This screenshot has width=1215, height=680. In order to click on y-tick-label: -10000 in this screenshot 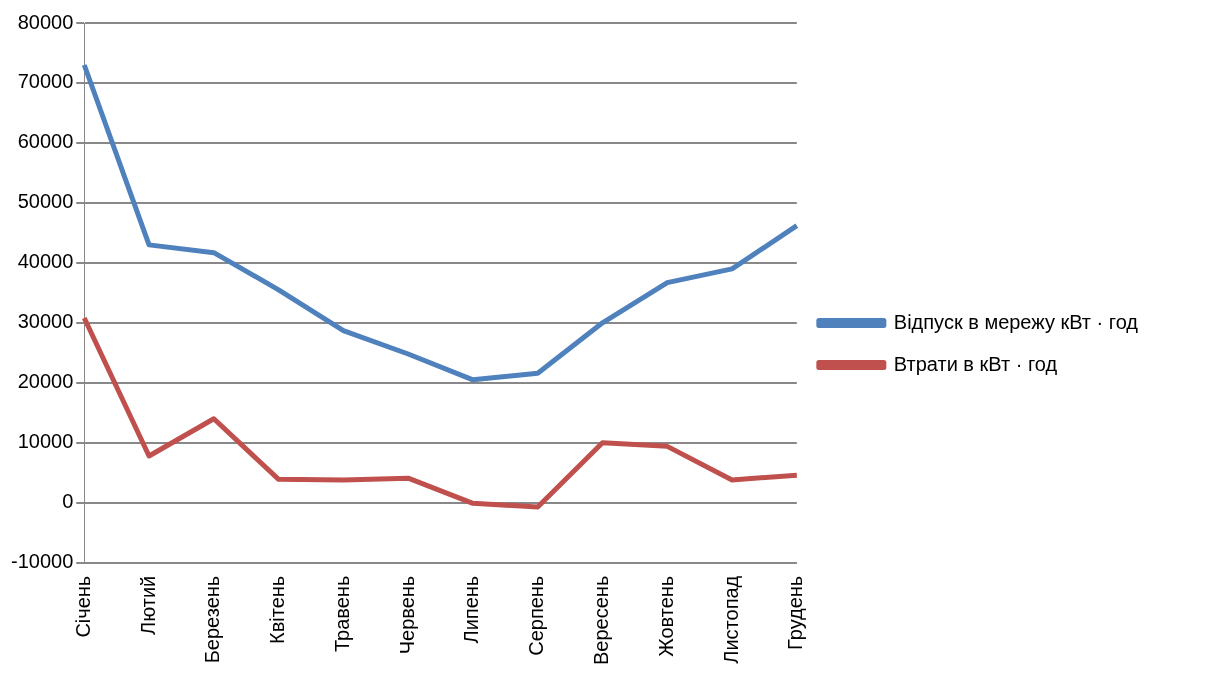, I will do `click(42, 561)`.